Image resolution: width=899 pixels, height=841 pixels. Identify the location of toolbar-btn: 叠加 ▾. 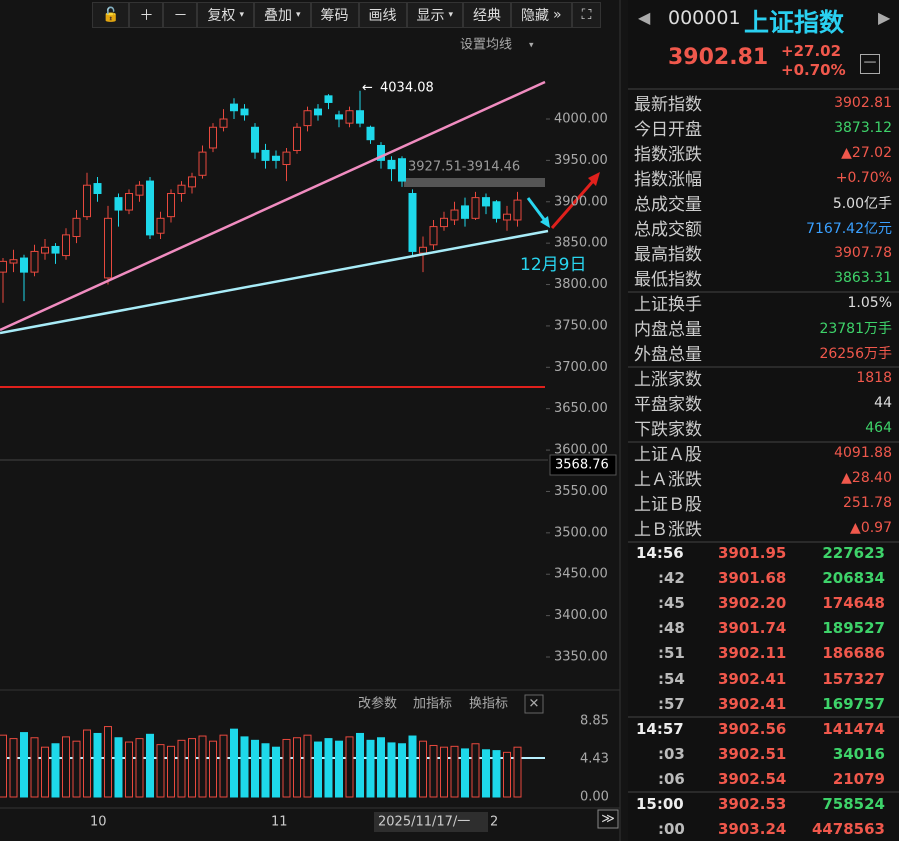
(282, 15).